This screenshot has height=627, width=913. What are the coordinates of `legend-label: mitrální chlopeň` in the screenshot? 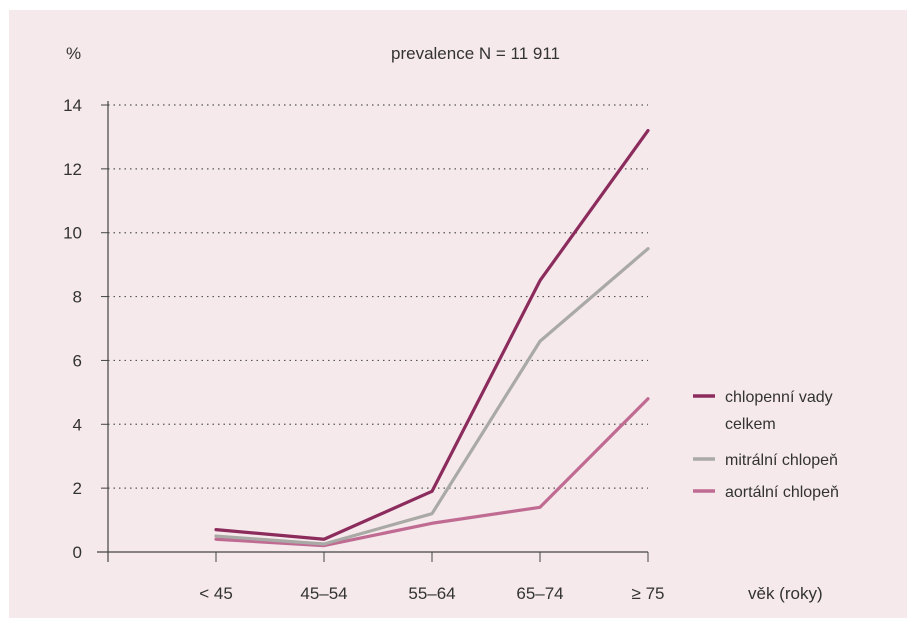 It's located at (781, 460).